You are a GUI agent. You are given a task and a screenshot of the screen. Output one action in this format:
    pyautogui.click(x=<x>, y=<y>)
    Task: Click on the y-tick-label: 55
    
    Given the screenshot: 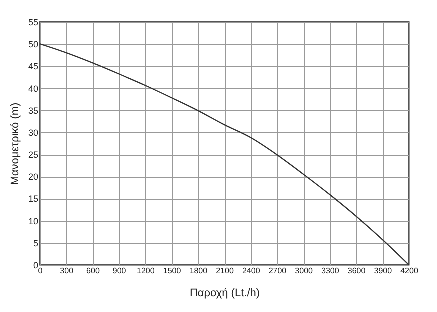 What is the action you would take?
    pyautogui.click(x=33, y=23)
    